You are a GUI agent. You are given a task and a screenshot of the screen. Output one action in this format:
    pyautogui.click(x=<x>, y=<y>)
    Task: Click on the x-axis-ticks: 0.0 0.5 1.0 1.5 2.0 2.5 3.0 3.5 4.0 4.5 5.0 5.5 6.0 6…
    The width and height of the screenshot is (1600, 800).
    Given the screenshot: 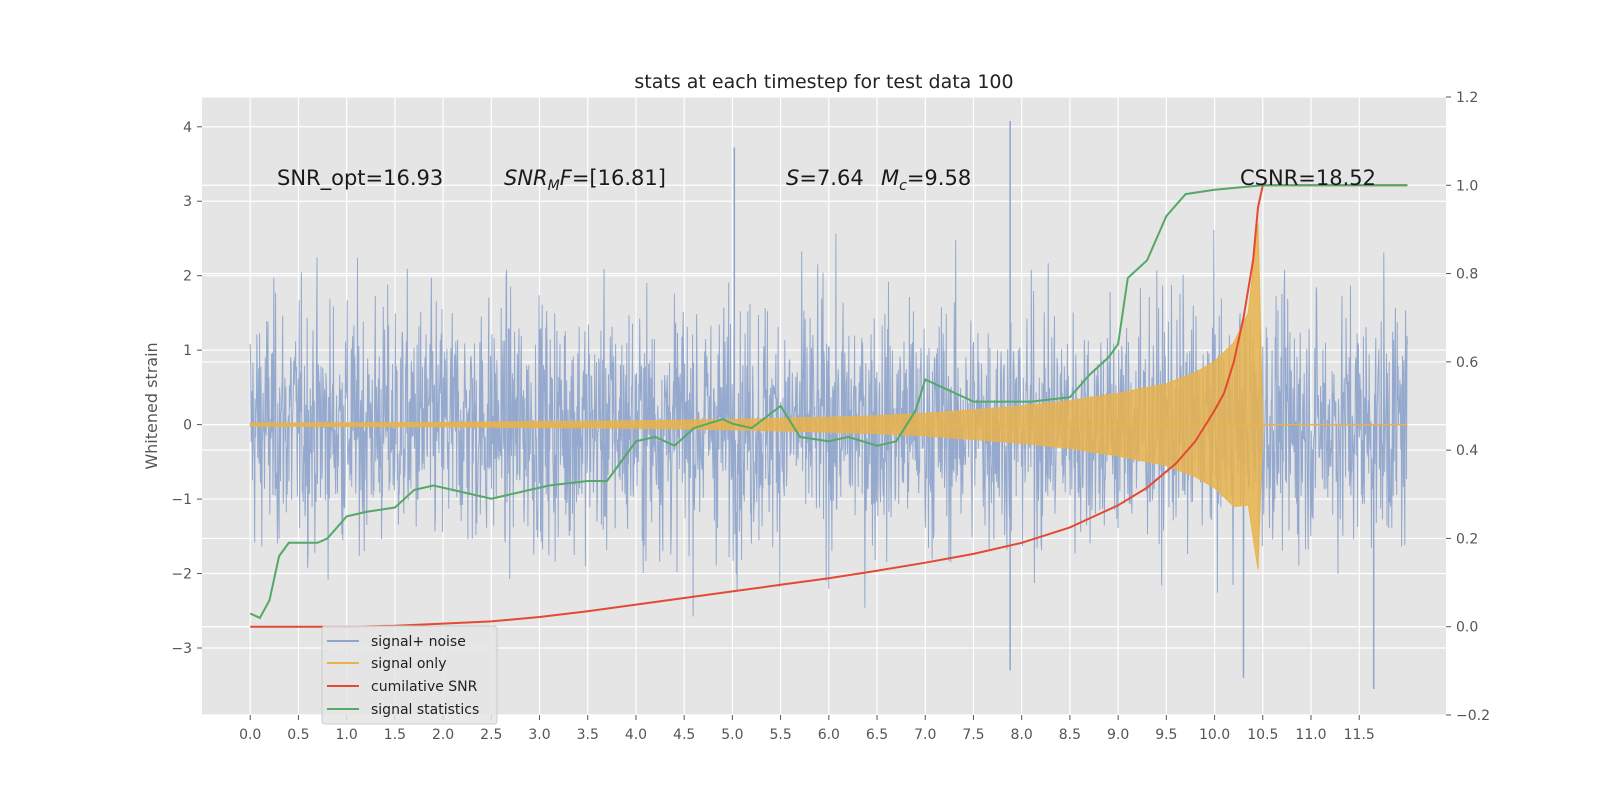 What is the action you would take?
    pyautogui.click(x=807, y=729)
    